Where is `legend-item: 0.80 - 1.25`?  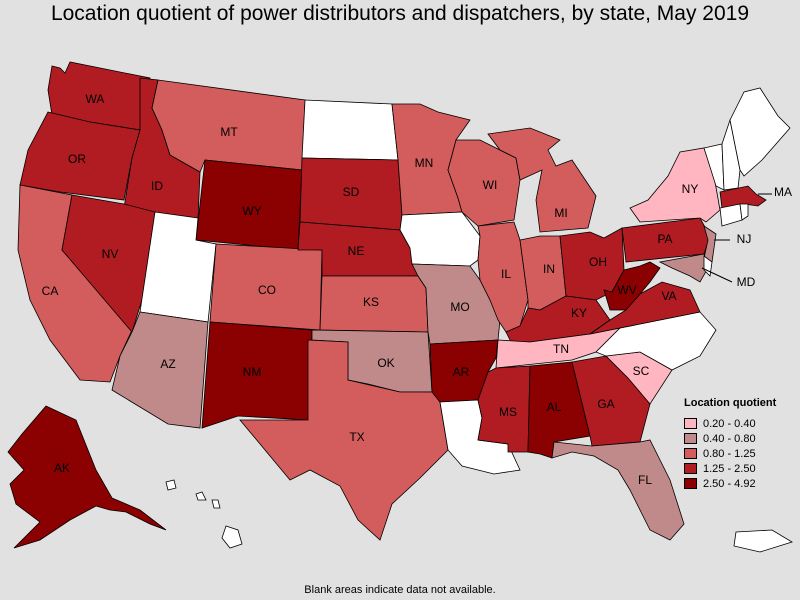
legend-item: 0.80 - 1.25 is located at coordinates (730, 453).